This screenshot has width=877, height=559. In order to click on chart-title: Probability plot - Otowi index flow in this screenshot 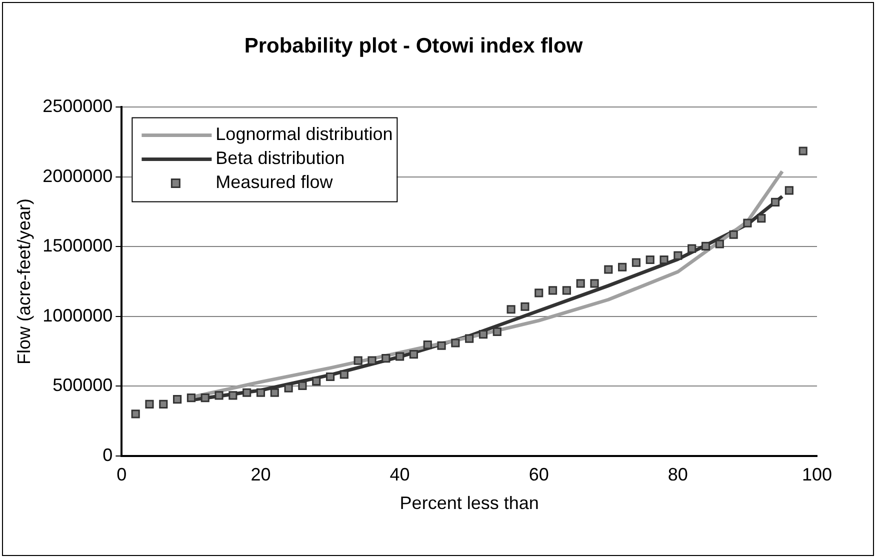, I will do `click(414, 46)`.